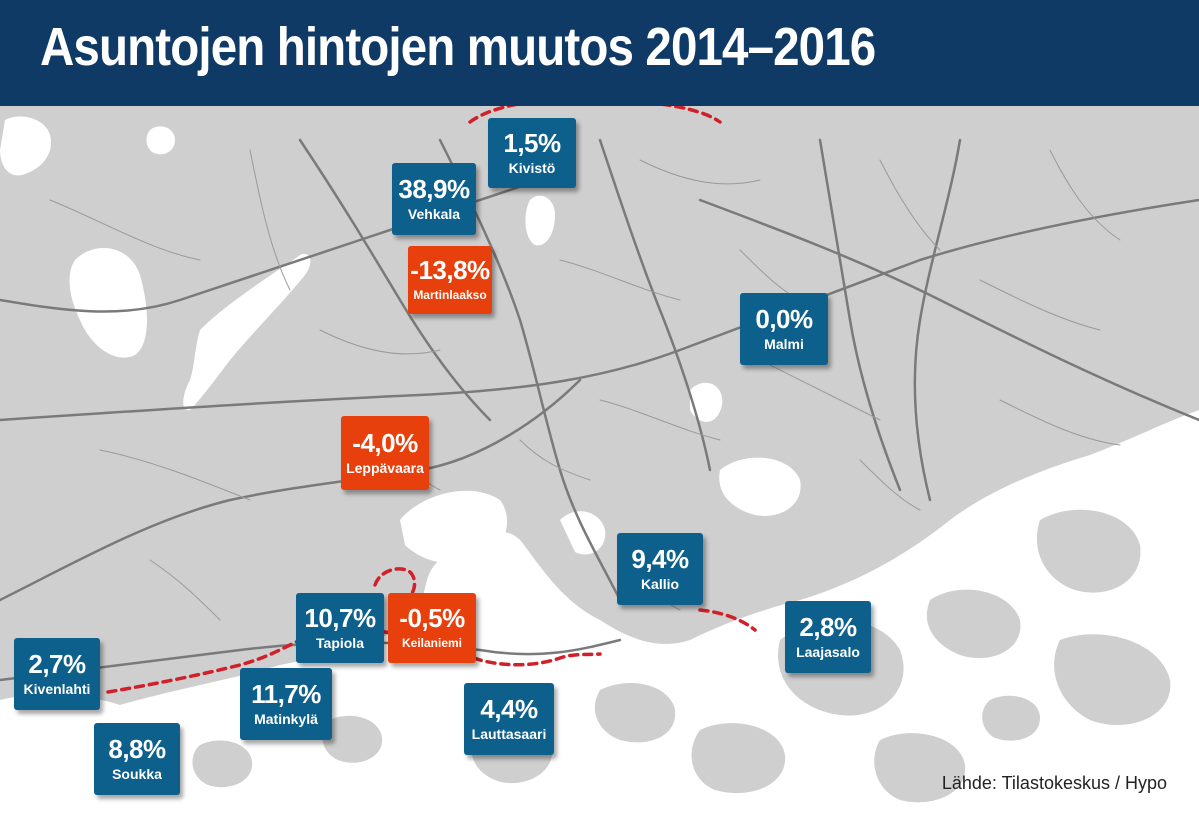 This screenshot has width=1199, height=814. I want to click on price-change-value: -13,8%, so click(450, 270).